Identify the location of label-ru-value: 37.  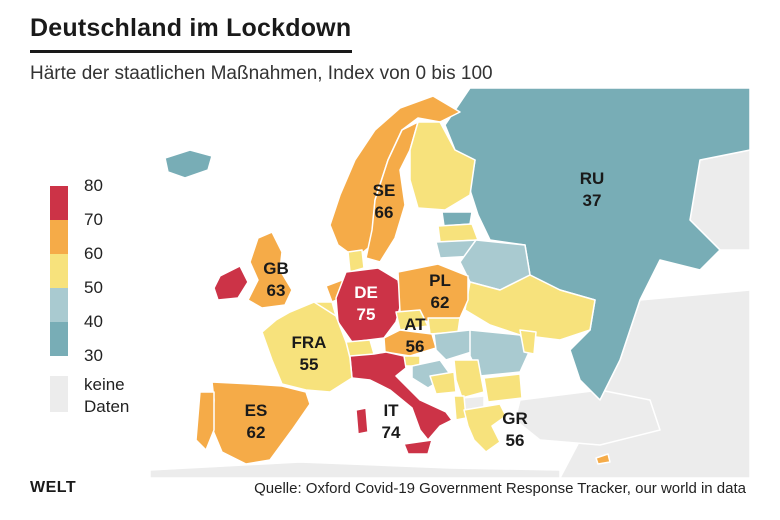
(592, 200).